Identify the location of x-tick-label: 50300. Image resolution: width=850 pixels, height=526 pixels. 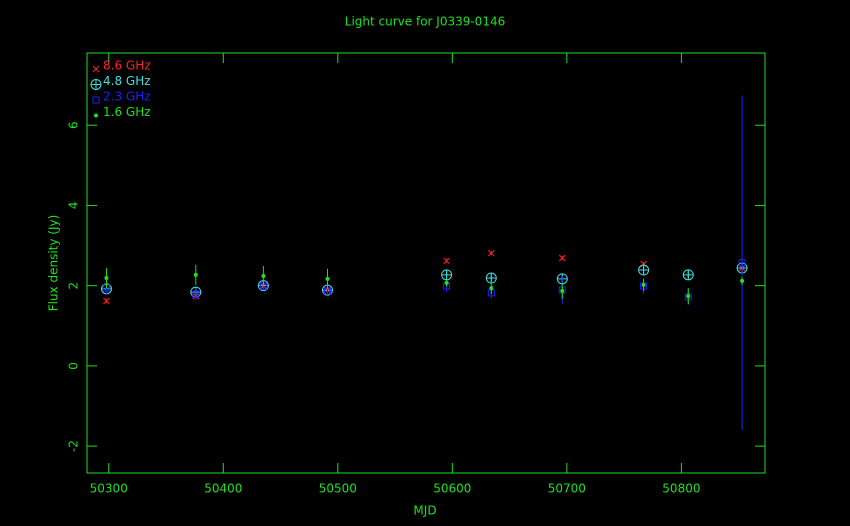
(109, 489).